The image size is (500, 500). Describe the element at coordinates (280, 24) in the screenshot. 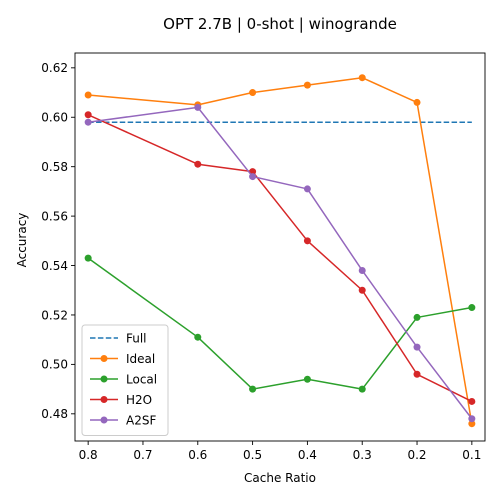

I see `chart-title: OPT 2.7B | 0-shot | winogrande` at that location.